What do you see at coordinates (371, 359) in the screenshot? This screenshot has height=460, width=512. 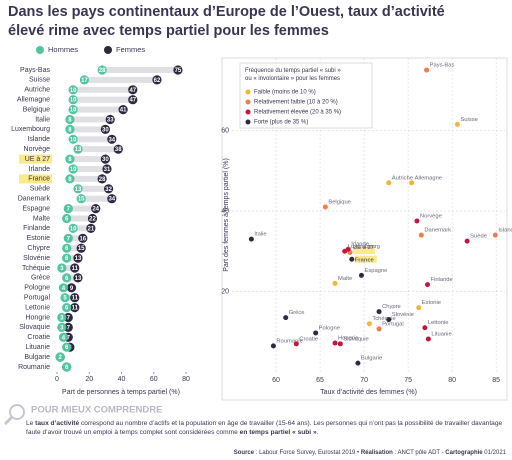 I see `point-label: Bulgarie` at bounding box center [371, 359].